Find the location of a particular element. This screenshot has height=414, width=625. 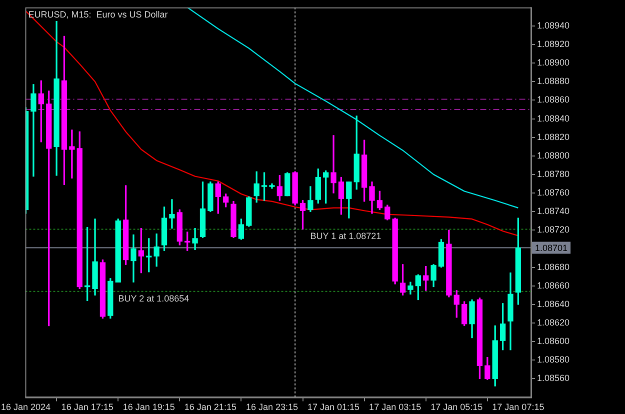

y-tick-label: 1.08680 is located at coordinates (553, 267).